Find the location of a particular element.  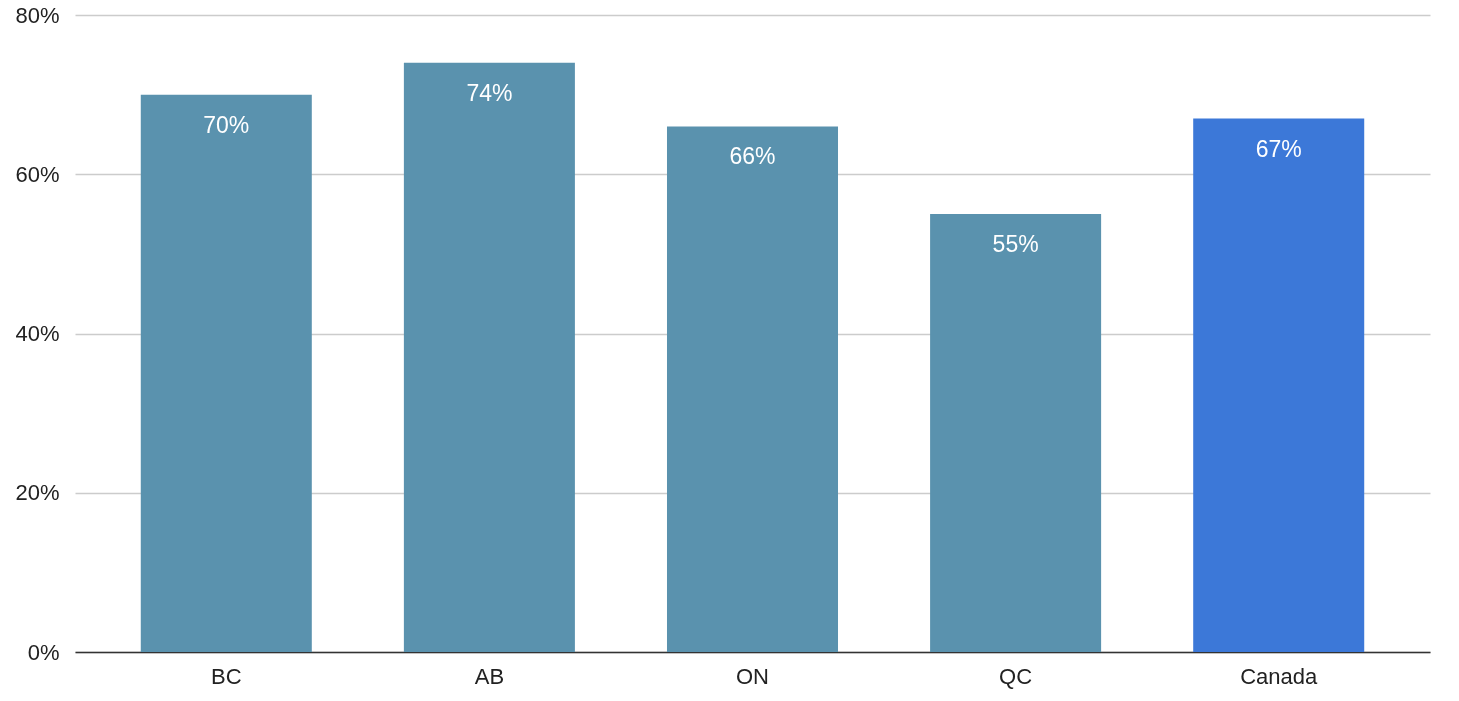

x-tick-label: BC is located at coordinates (226, 676).